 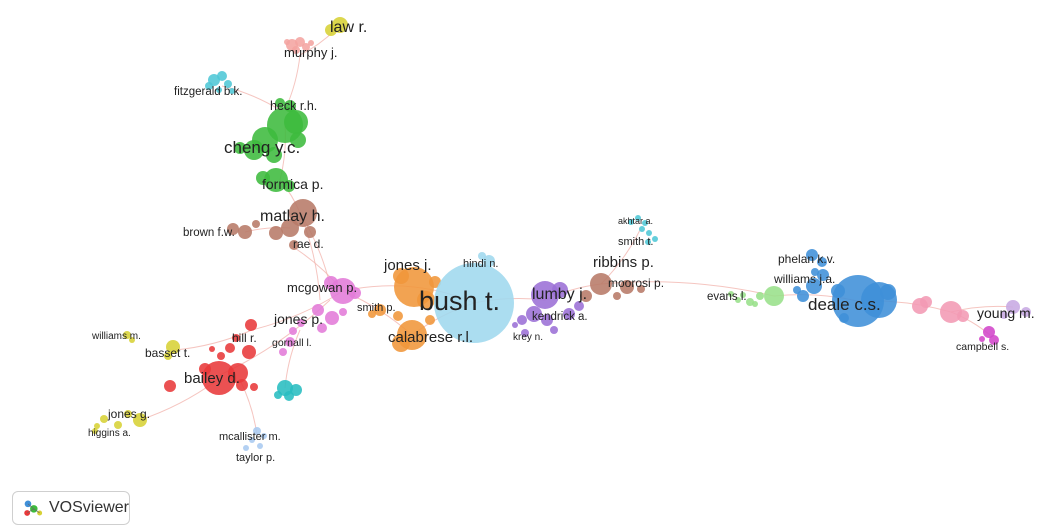 I want to click on author-label: akhtar a., so click(x=635, y=221).